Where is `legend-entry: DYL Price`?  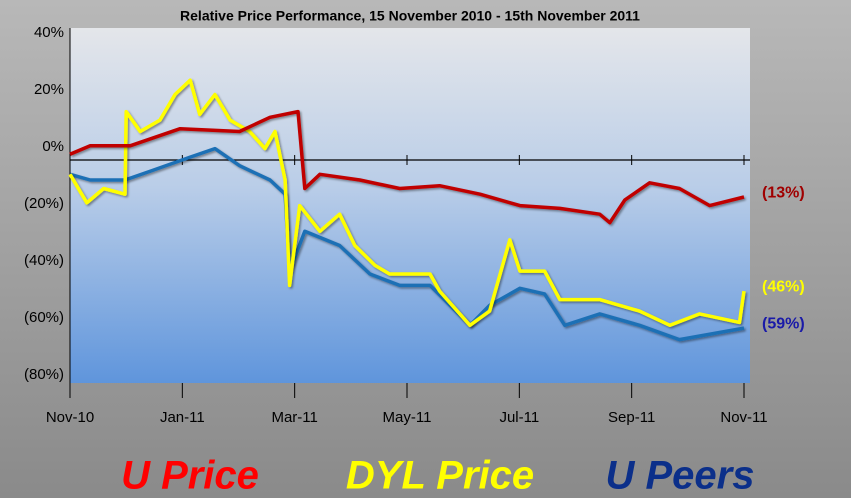
legend-entry: DYL Price is located at coordinates (440, 476).